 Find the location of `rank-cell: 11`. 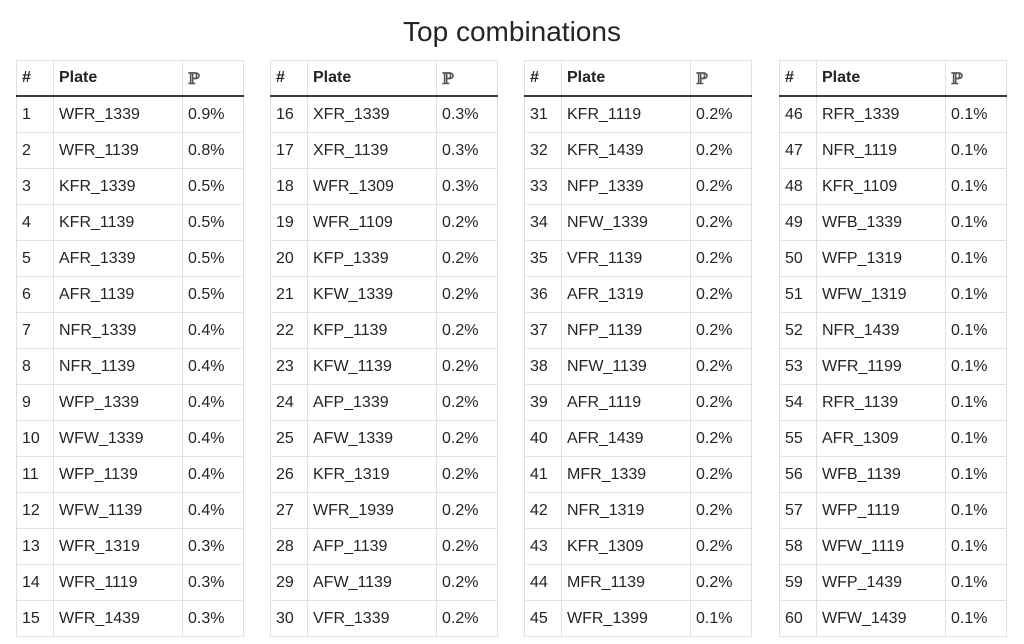

rank-cell: 11 is located at coordinates (35, 474).